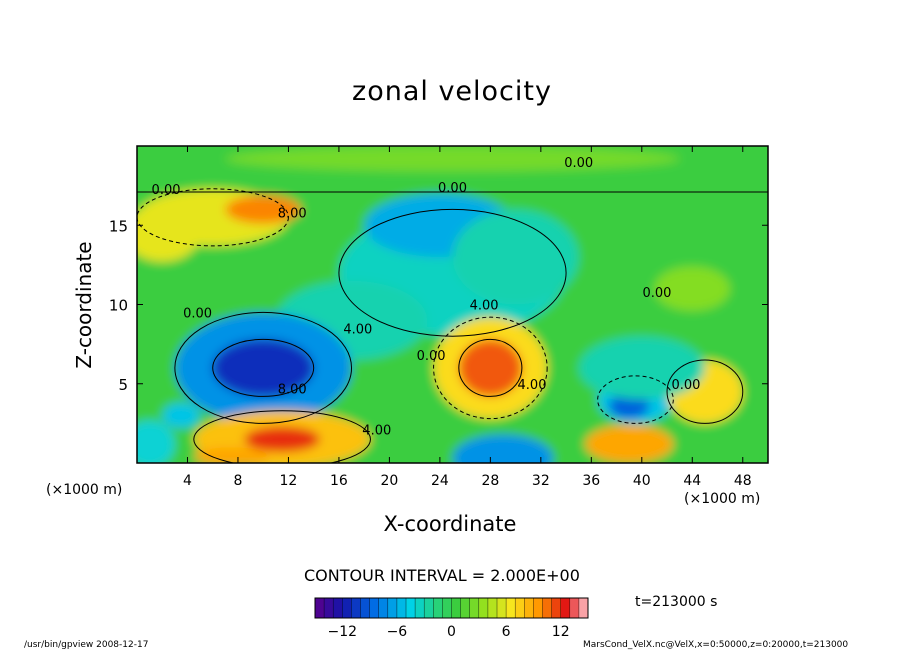 This screenshot has height=654, width=904. What do you see at coordinates (442, 575) in the screenshot?
I see `contour-interval-text: CONTOUR INTERVAL = 2.000E+00` at bounding box center [442, 575].